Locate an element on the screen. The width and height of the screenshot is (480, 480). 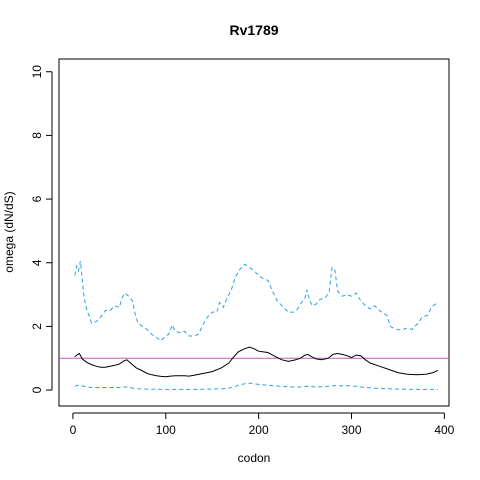
y-axis: 0 2 4 6 8 10 is located at coordinates (41, 229).